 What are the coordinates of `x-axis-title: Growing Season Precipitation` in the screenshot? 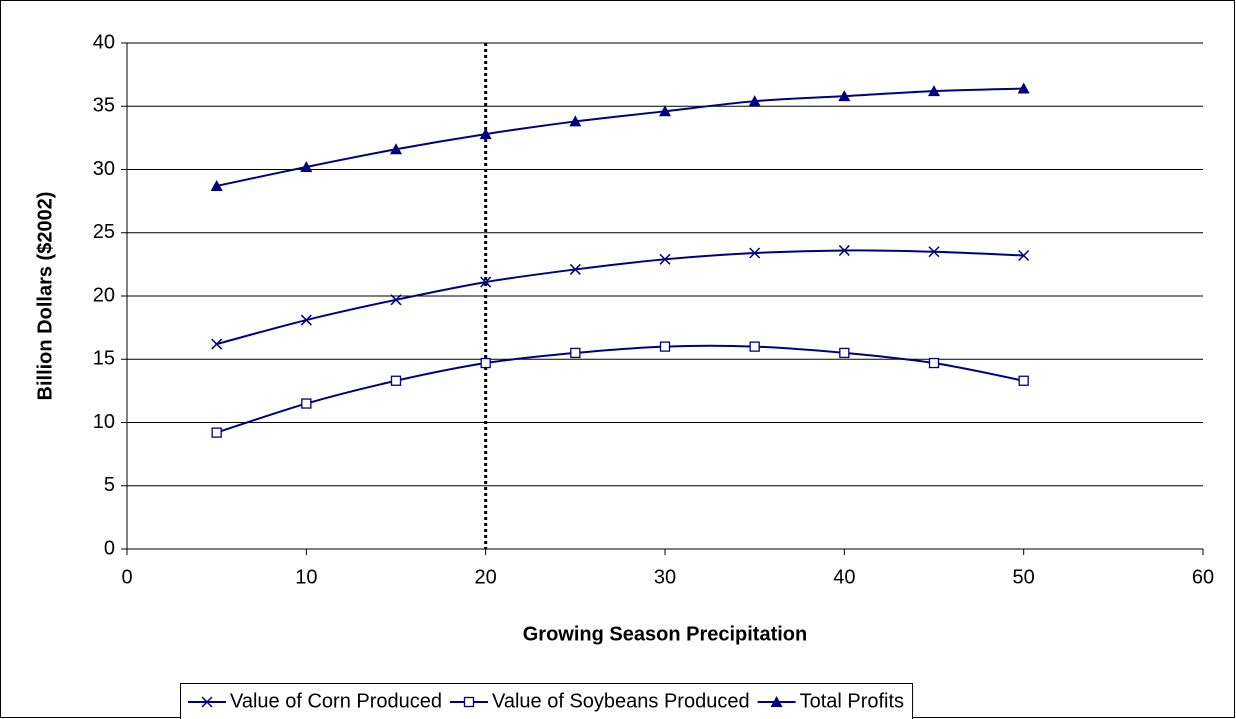 It's located at (665, 634).